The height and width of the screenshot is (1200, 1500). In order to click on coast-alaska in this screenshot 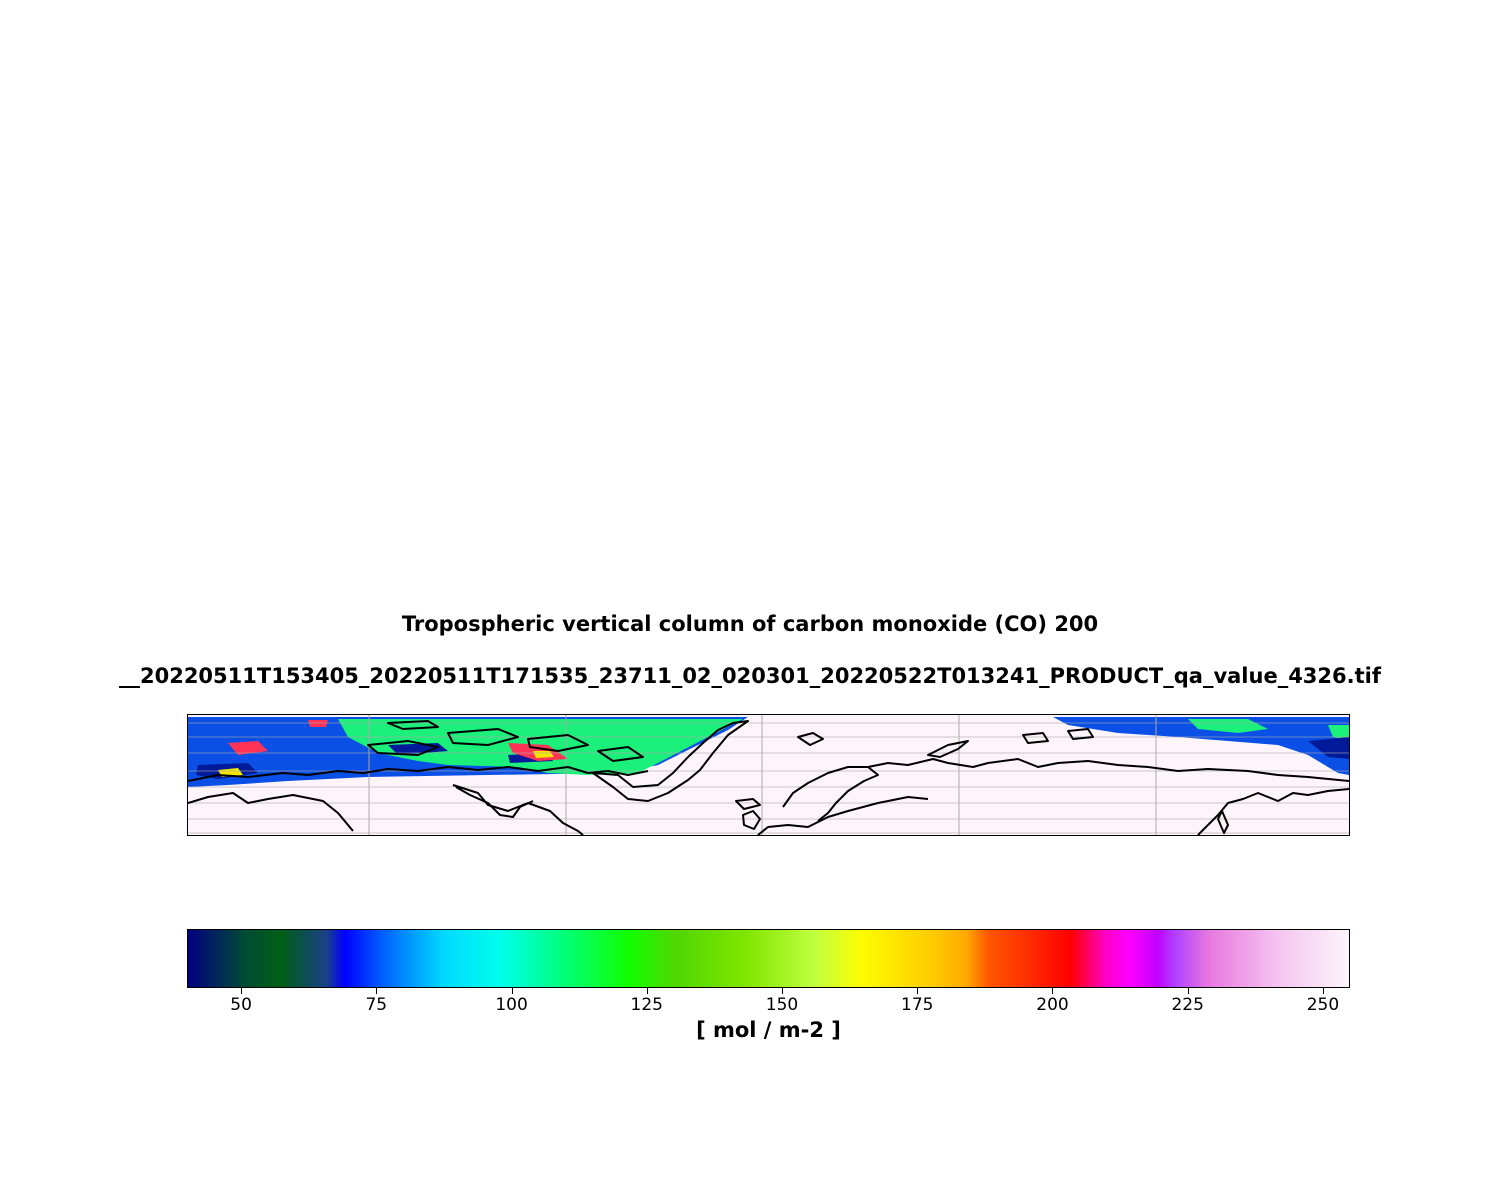, I will do `click(271, 812)`.